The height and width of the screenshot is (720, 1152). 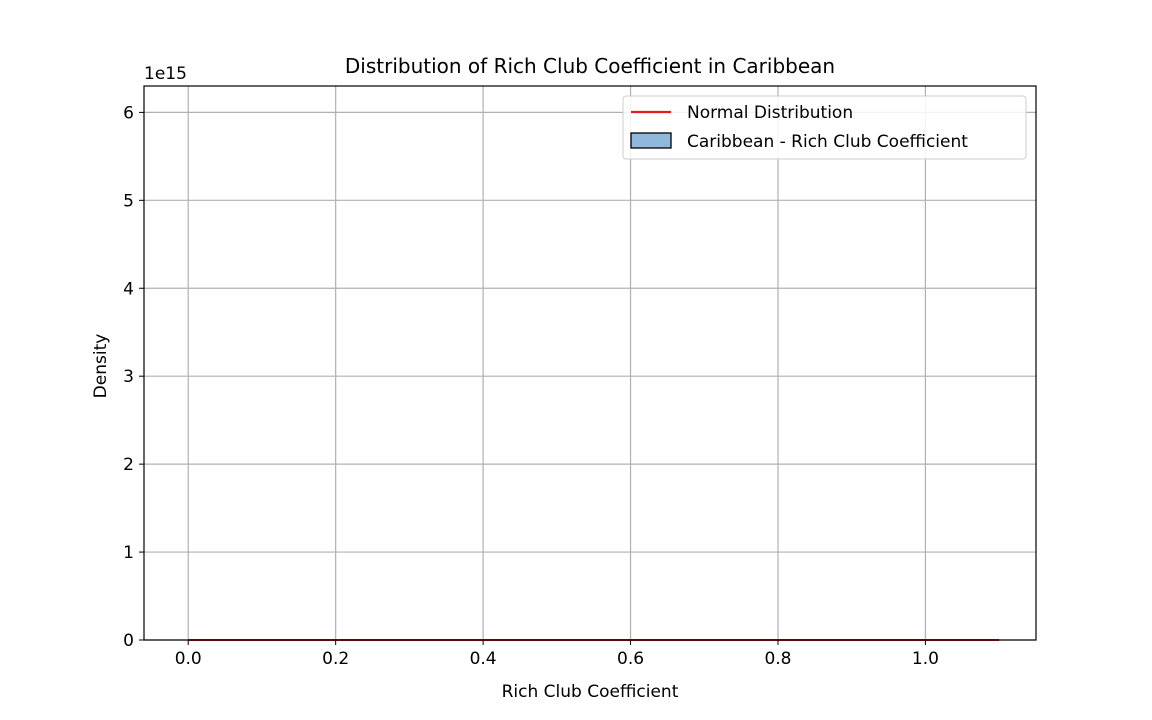 I want to click on y-tick-label-4: 4, so click(x=128, y=289).